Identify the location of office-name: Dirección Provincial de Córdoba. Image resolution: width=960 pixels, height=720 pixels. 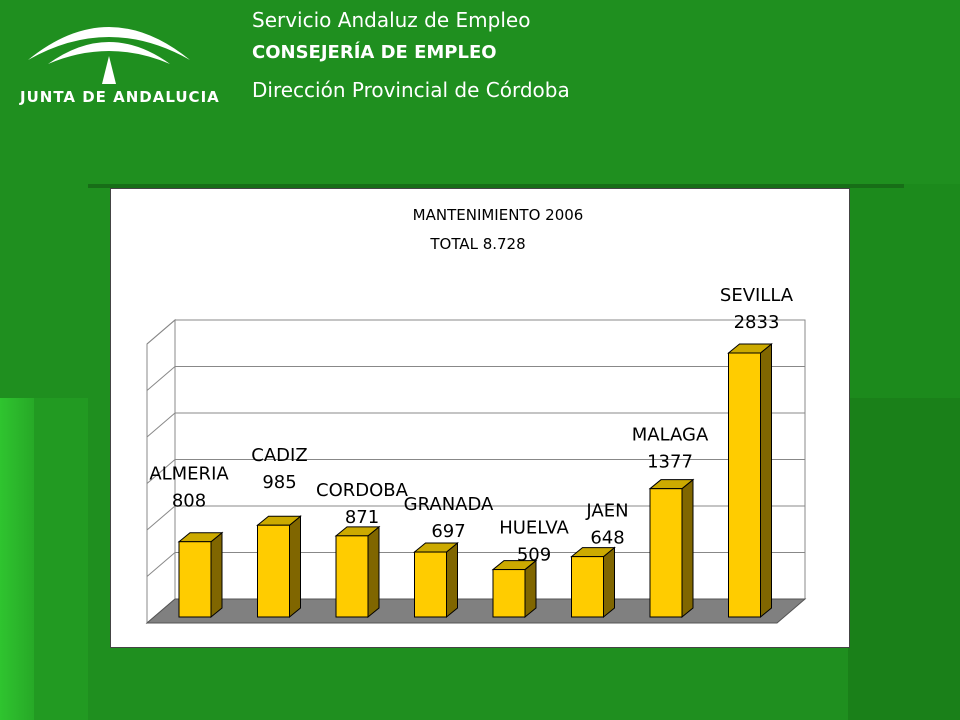
(411, 90).